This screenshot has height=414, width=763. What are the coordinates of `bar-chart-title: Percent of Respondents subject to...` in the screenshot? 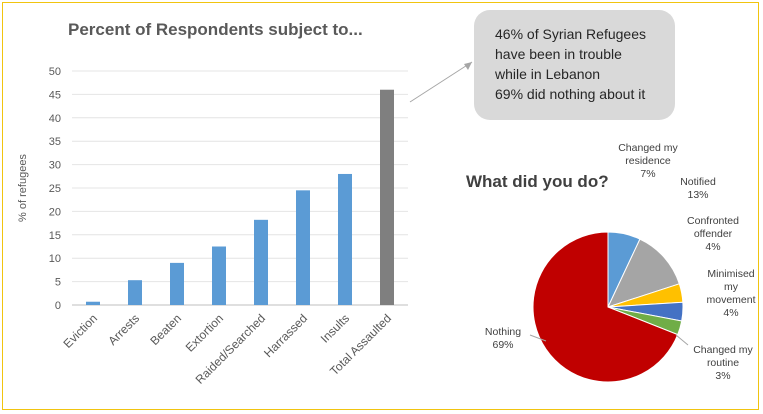 It's located at (215, 29).